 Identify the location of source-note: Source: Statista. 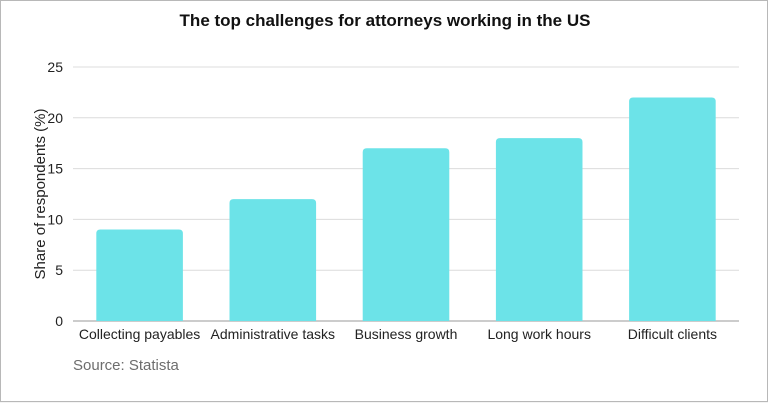
(126, 365).